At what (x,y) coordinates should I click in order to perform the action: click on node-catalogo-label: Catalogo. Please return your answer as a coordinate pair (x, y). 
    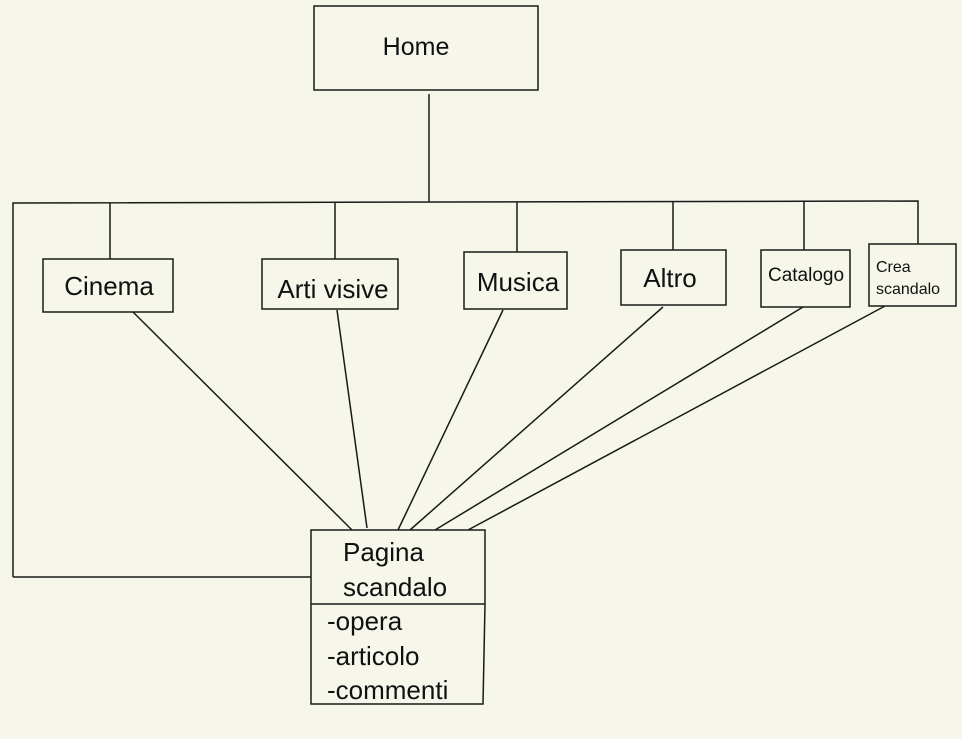
    Looking at the image, I should click on (806, 275).